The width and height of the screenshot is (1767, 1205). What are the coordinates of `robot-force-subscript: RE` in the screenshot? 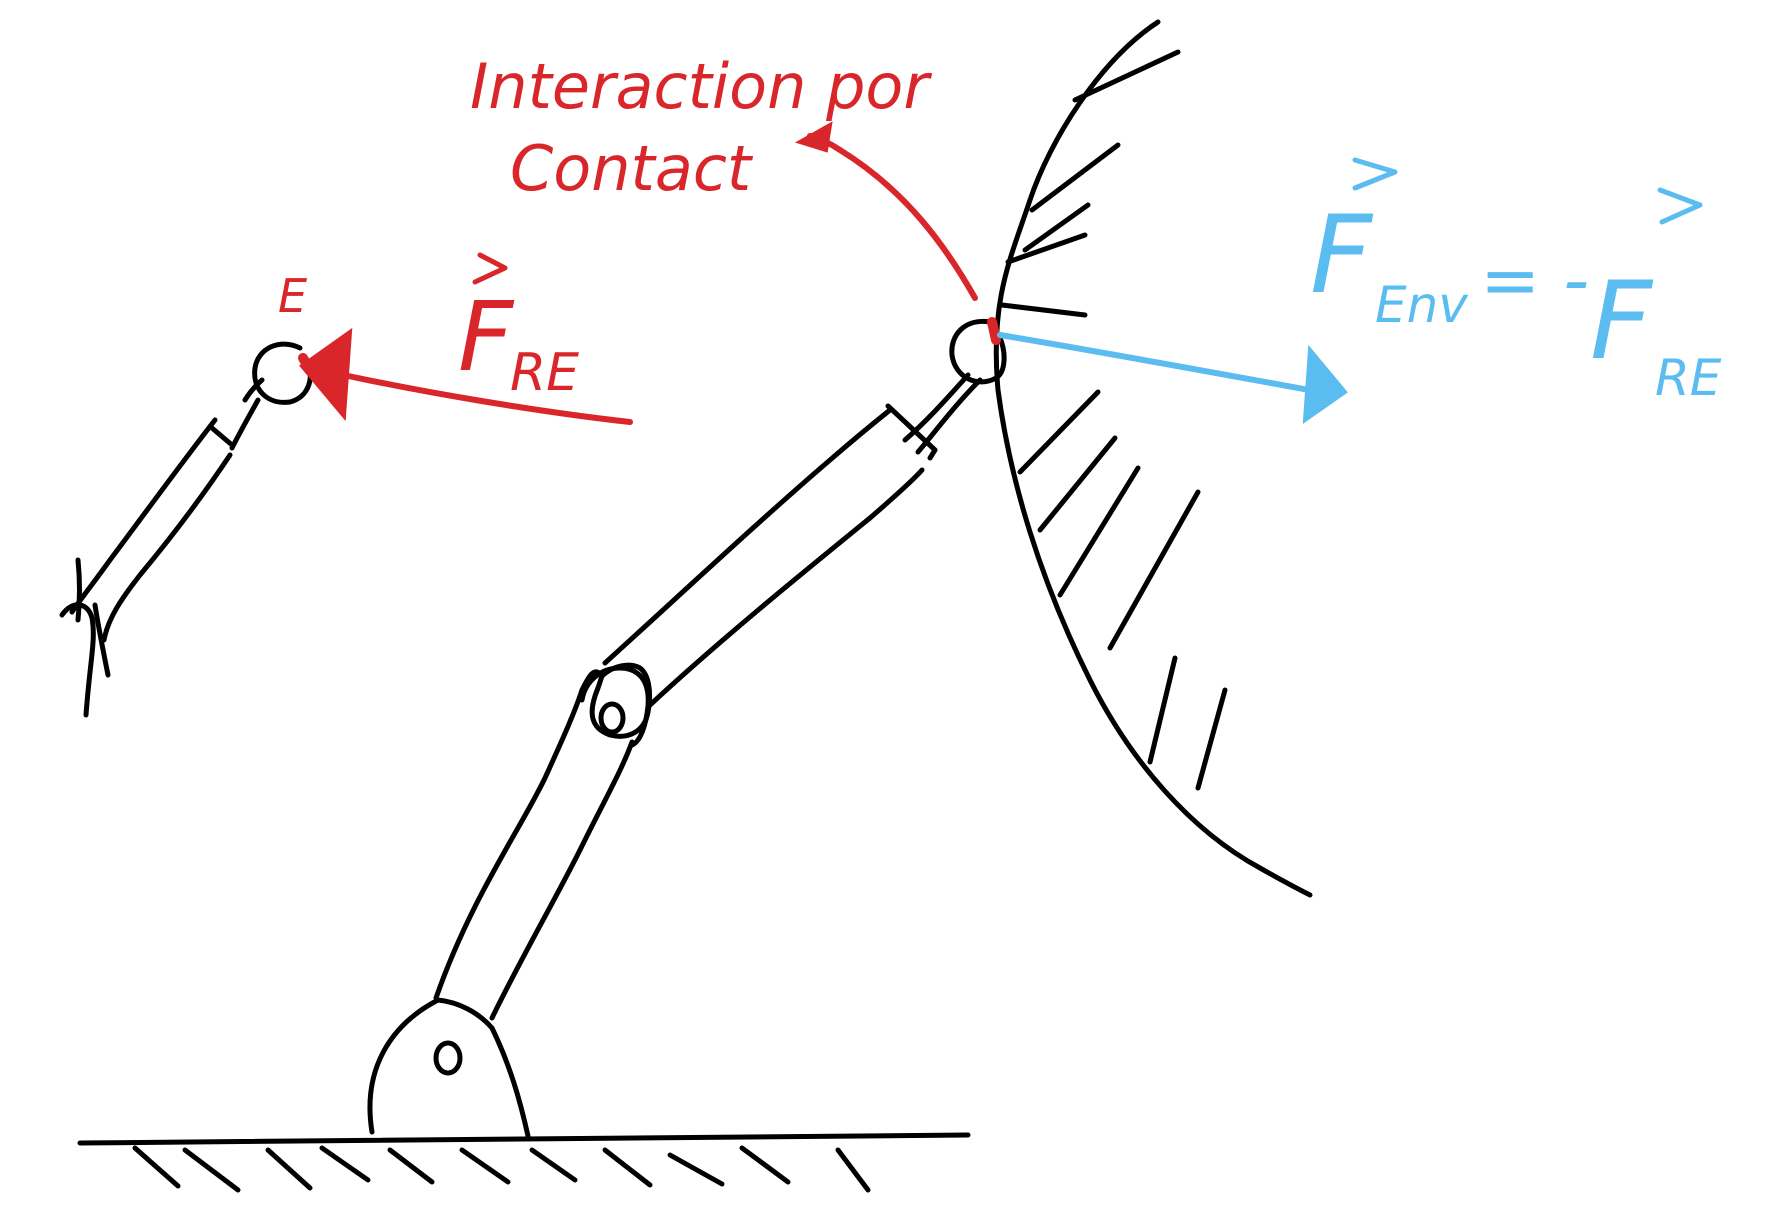 It's located at (544, 373).